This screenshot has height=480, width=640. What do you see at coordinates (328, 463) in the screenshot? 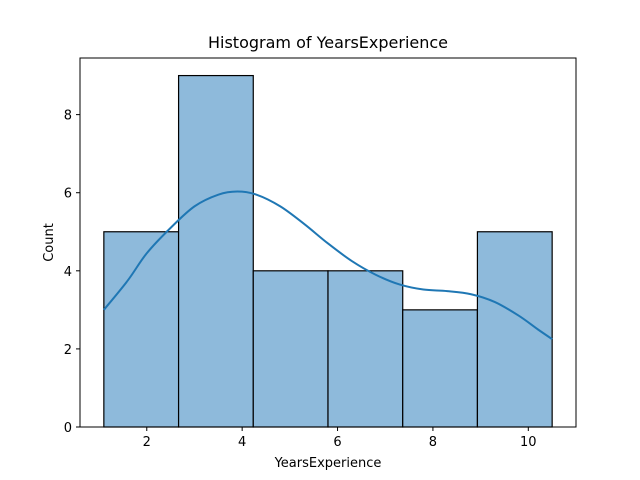
I see `x-axis-label: YearsExperience` at bounding box center [328, 463].